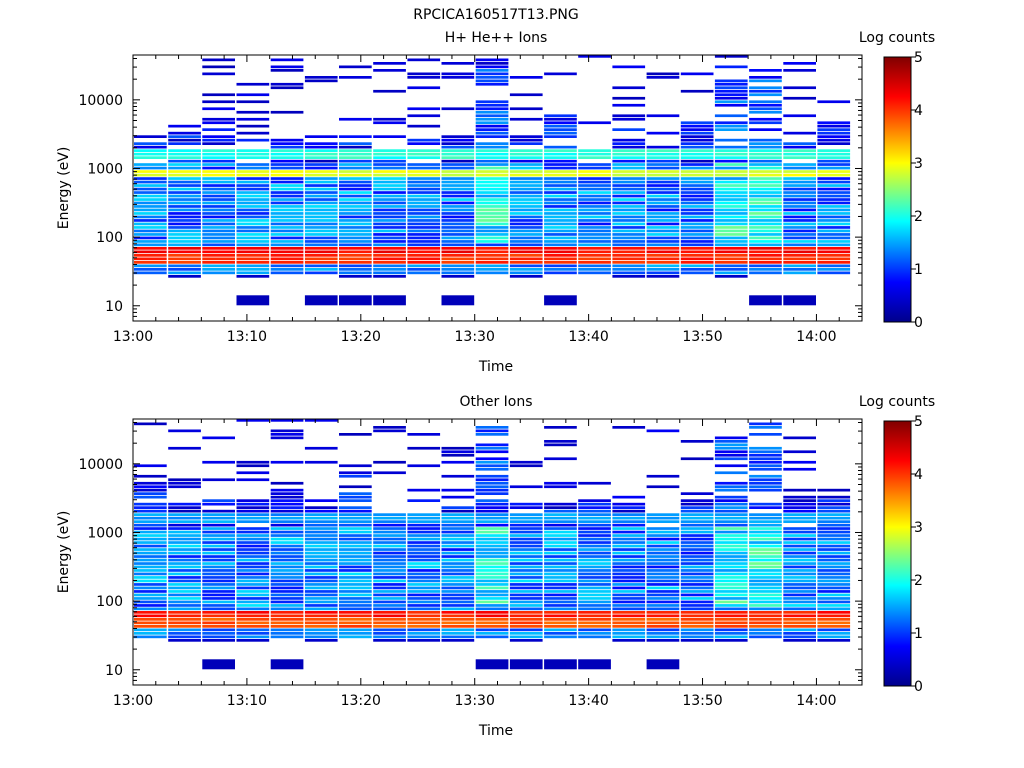  Describe the element at coordinates (918, 58) in the screenshot. I see `colorbar-tick-label: 5` at that location.